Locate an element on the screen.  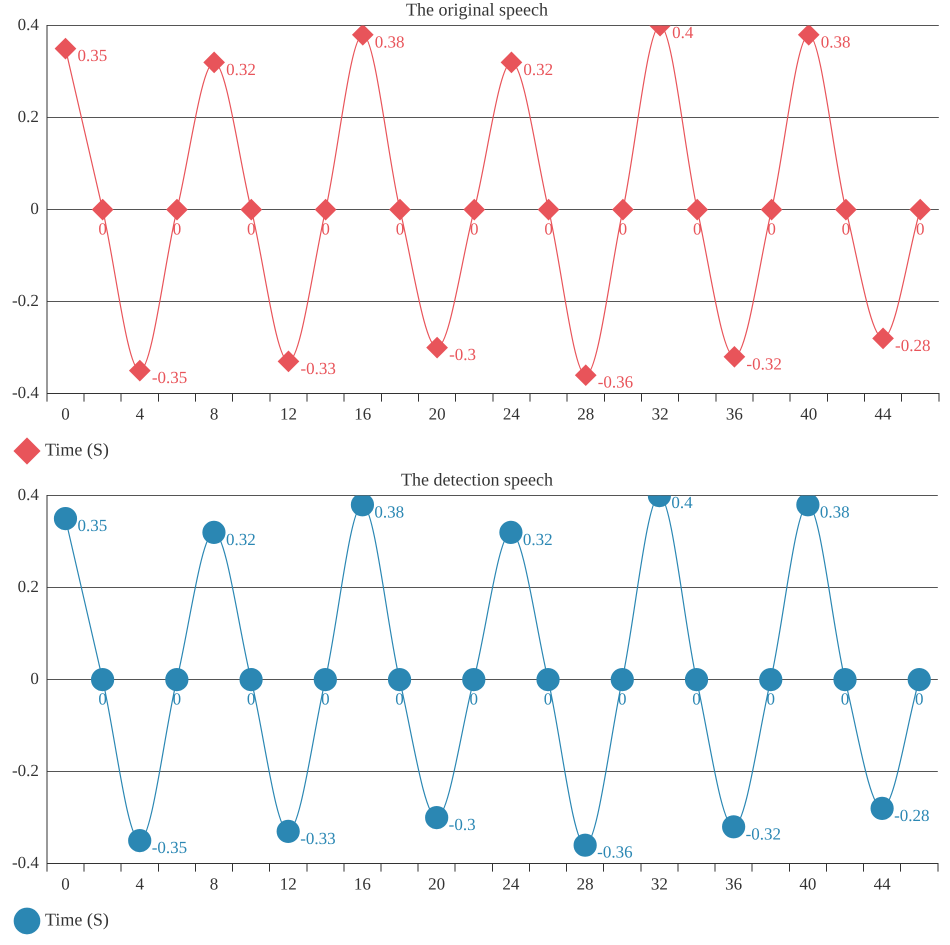
x-tick-label: 32 is located at coordinates (660, 414).